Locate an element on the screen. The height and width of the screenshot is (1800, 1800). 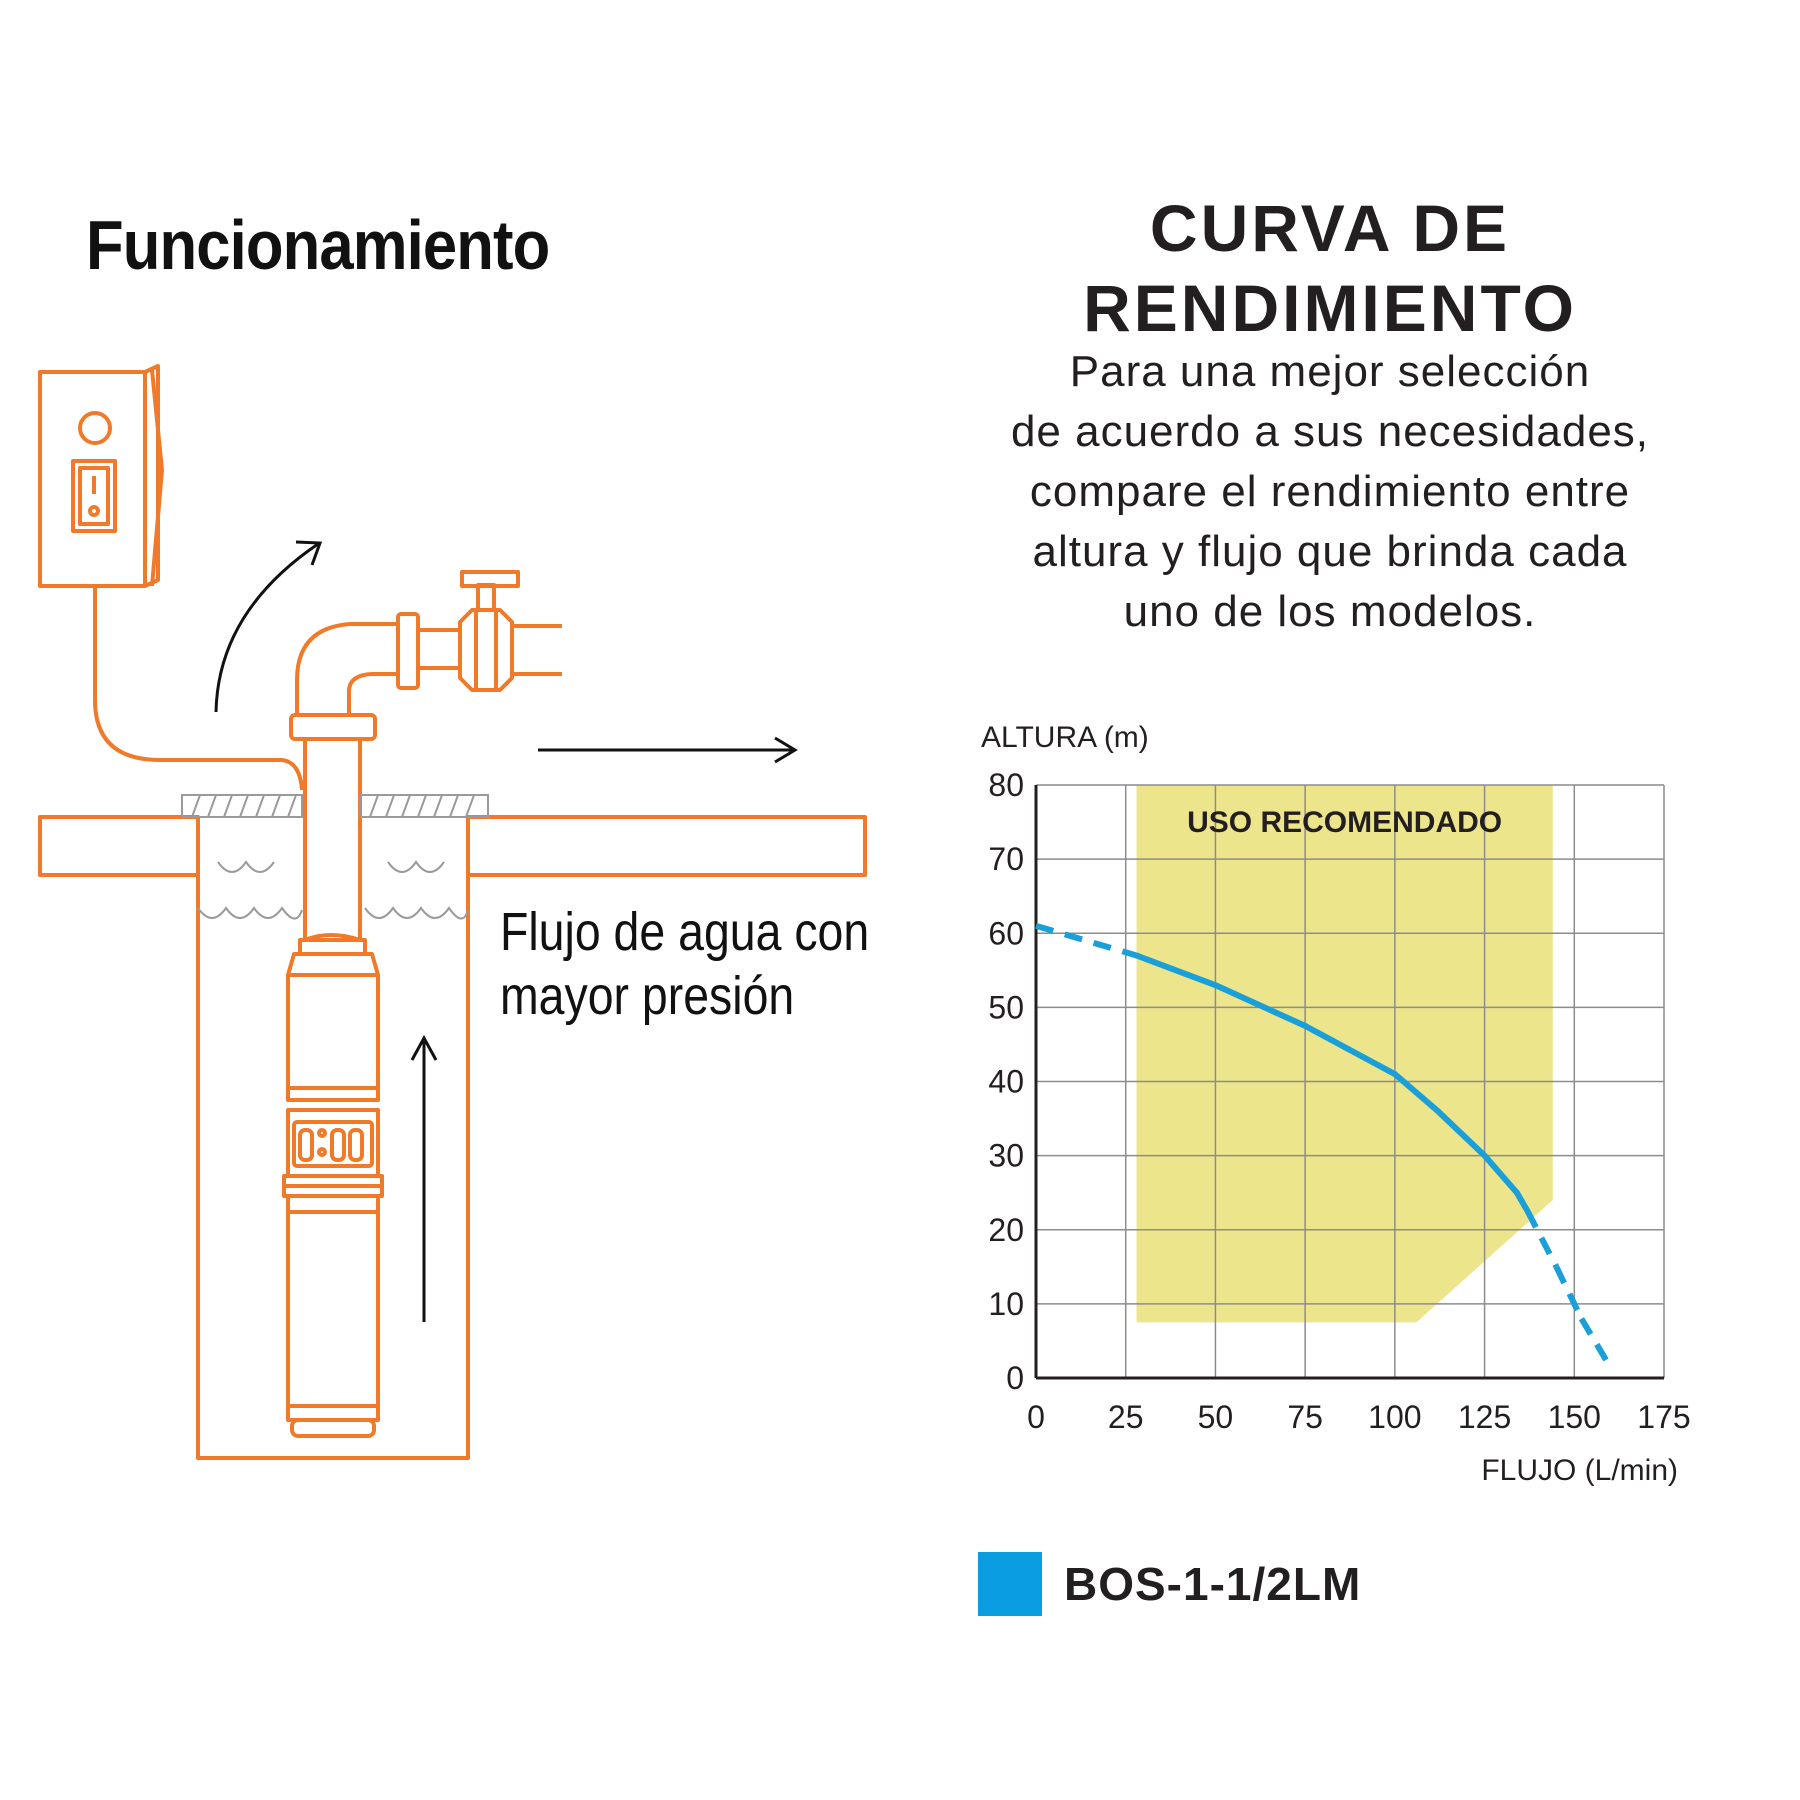
flow-caption-line-2: mayor presión is located at coordinates (647, 996).